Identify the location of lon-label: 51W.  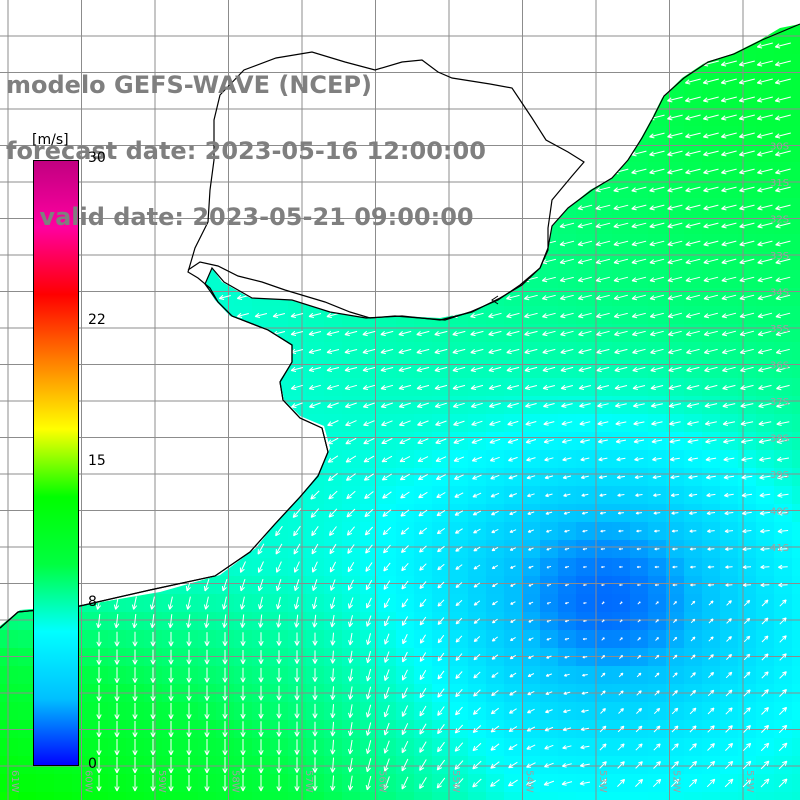
(749, 781).